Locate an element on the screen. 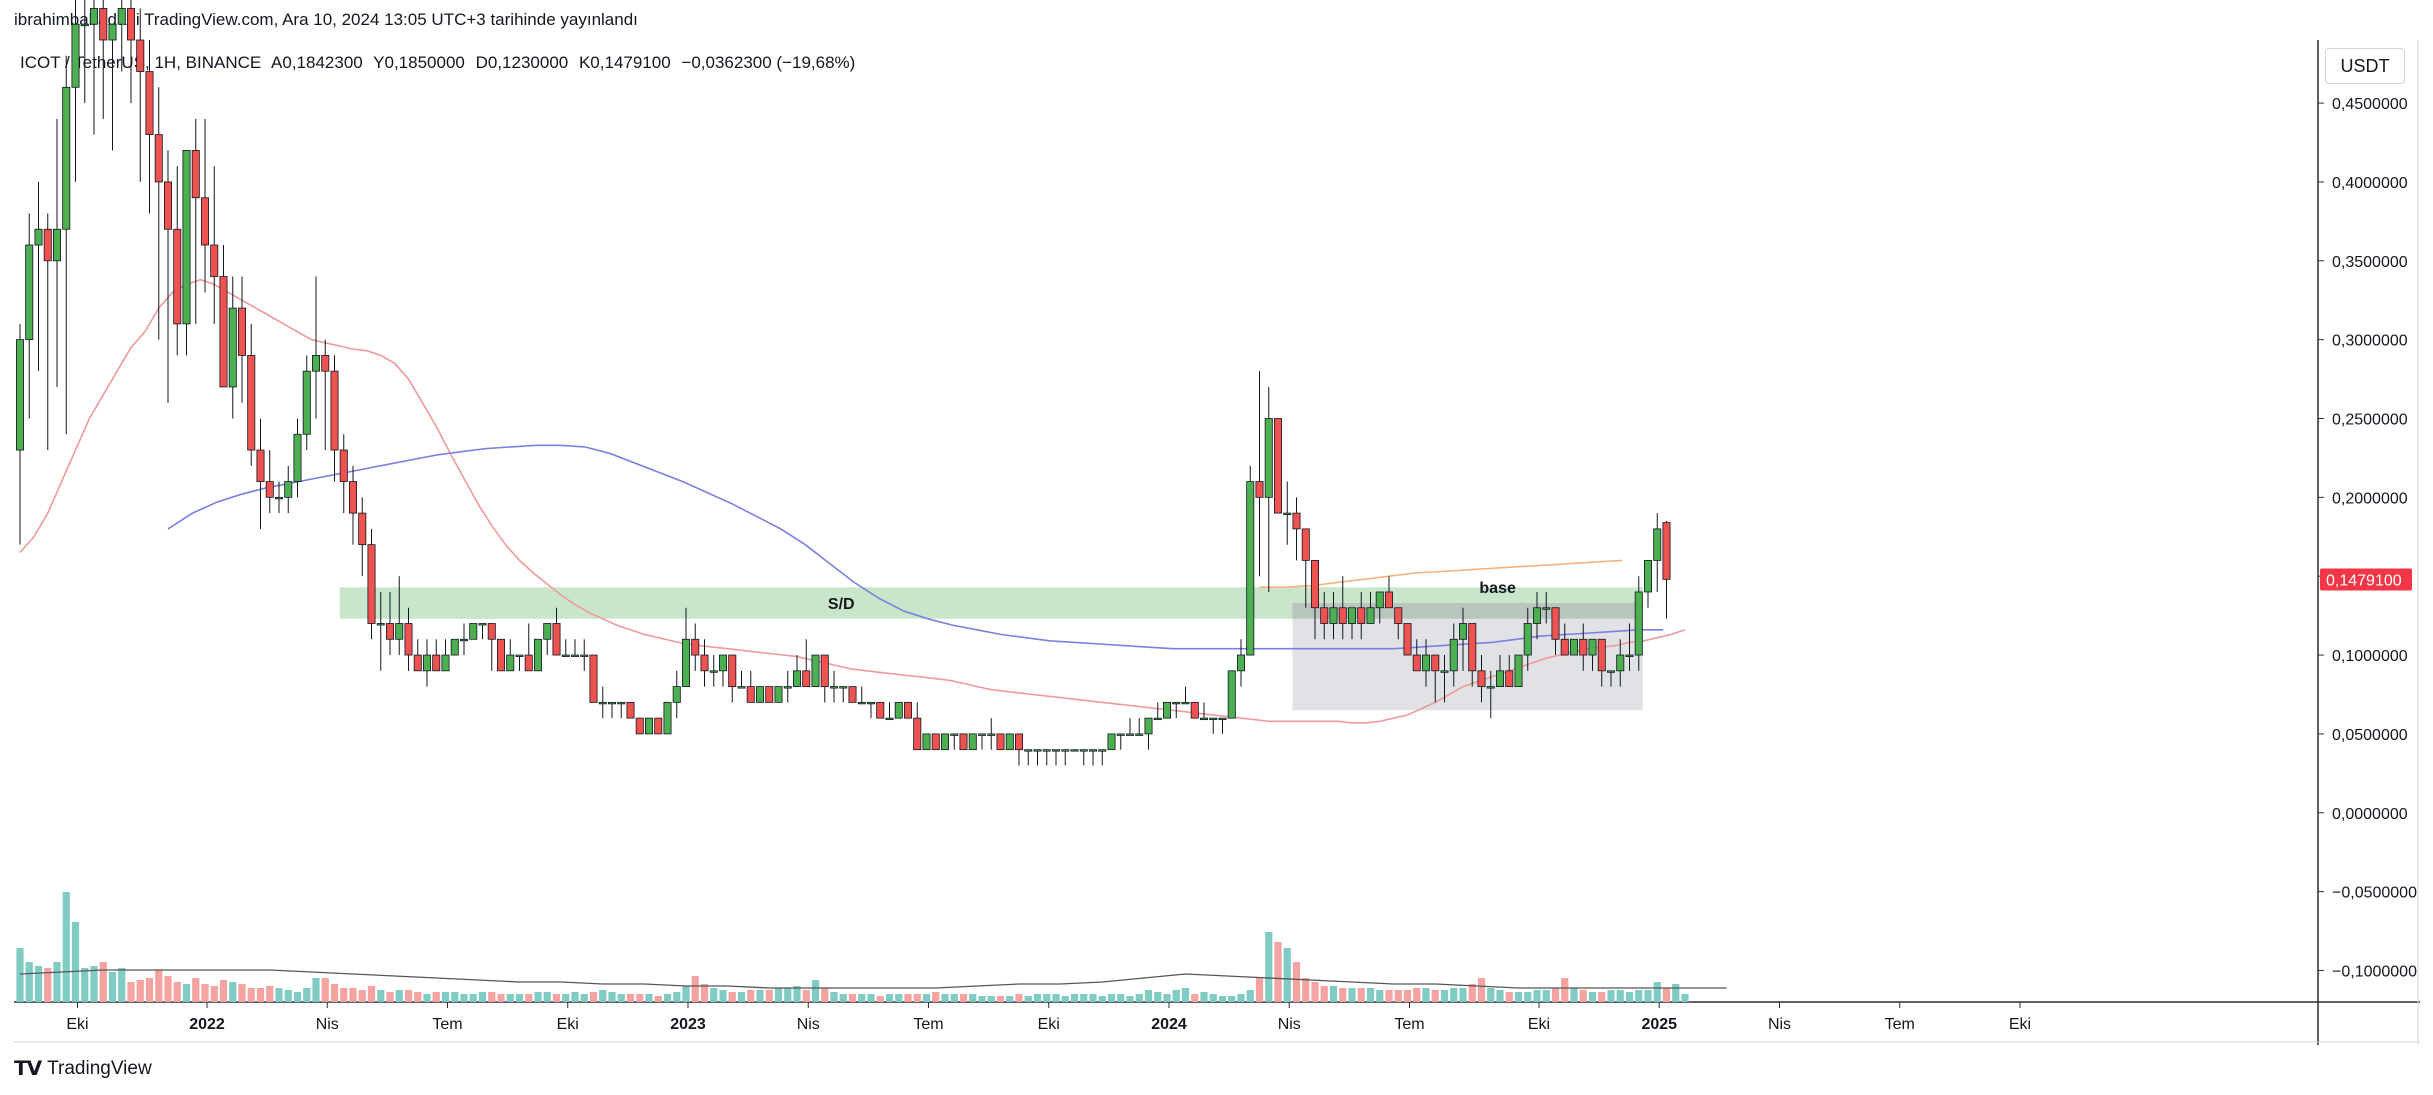 This screenshot has width=2433, height=1095. currency-button: USDT is located at coordinates (2365, 66).